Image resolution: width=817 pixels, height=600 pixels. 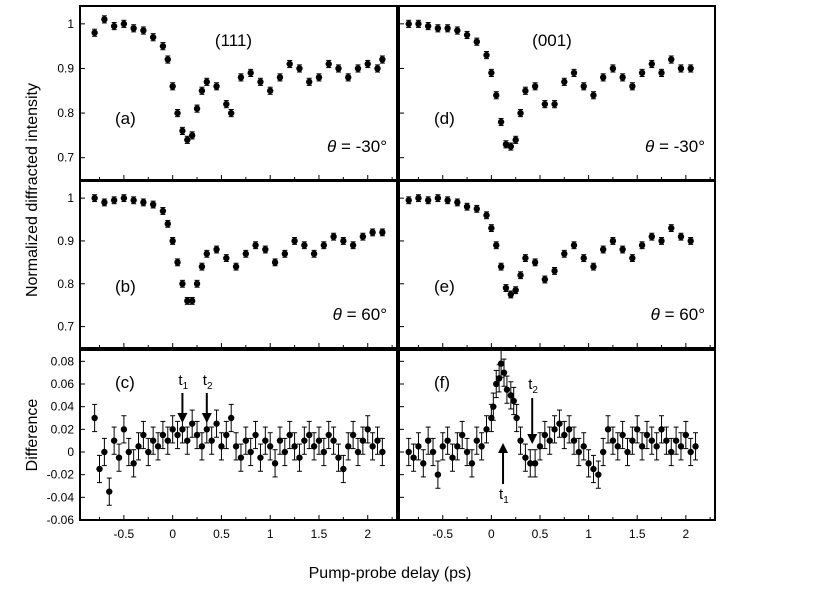 What do you see at coordinates (63, 384) in the screenshot?
I see `y-tick-label: 0.06` at bounding box center [63, 384].